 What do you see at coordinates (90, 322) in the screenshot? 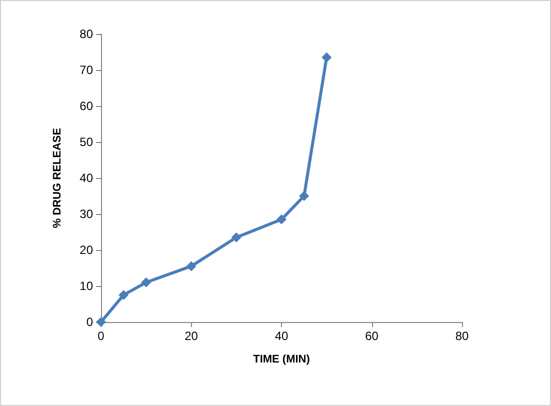
I see `y-tick-label: 0` at bounding box center [90, 322].